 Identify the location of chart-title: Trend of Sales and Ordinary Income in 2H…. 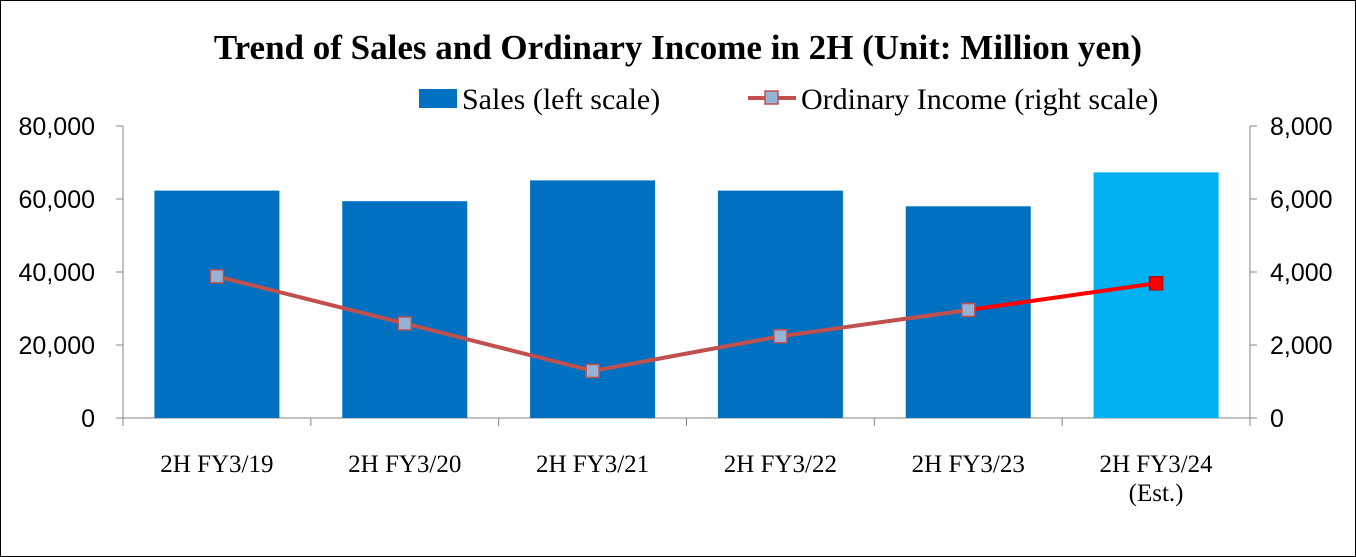
(678, 47).